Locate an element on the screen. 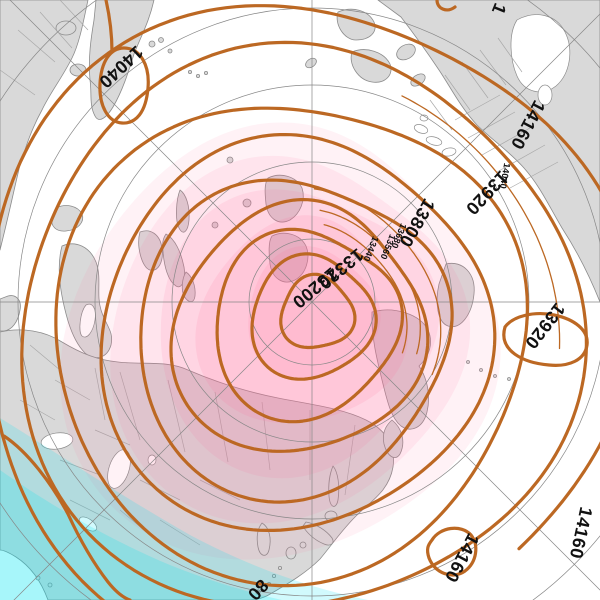  island-arctic-archipelago is located at coordinates (371, 66).